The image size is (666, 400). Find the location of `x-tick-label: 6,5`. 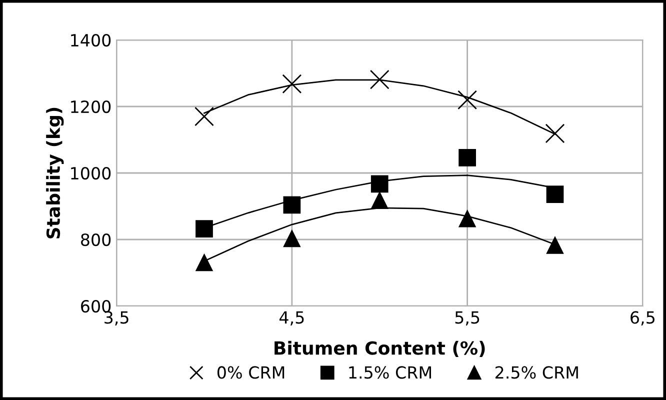

x-tick-label: 6,5 is located at coordinates (642, 318).